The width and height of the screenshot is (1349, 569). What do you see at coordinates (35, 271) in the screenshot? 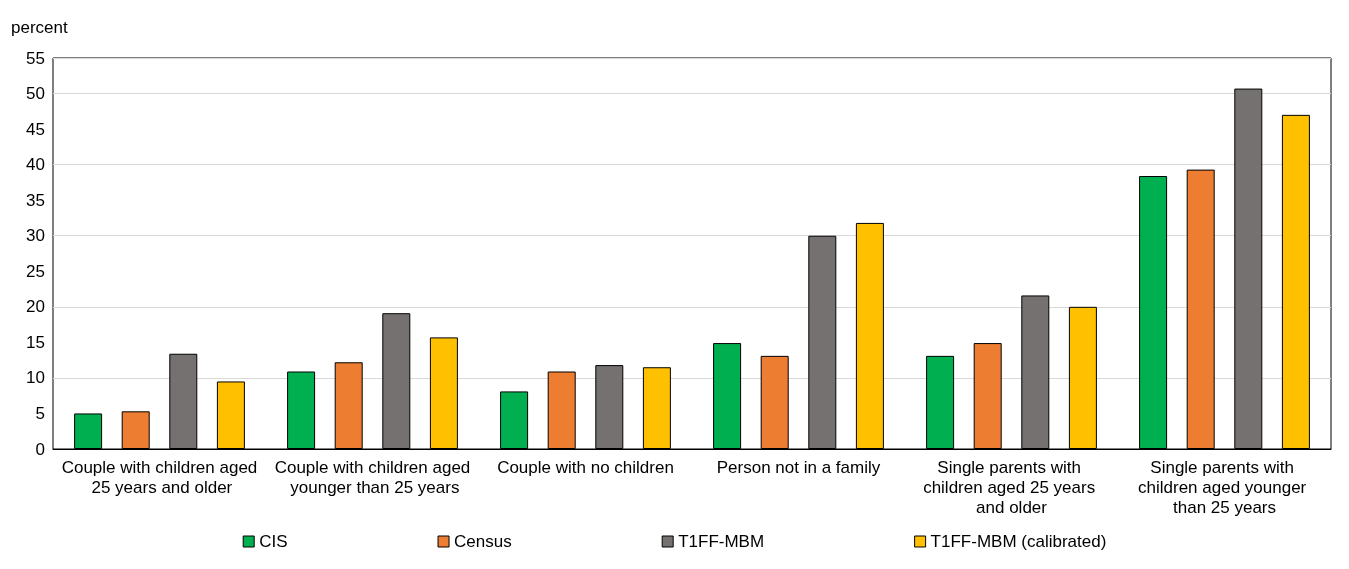
I see `y-tick-label: 25` at bounding box center [35, 271].